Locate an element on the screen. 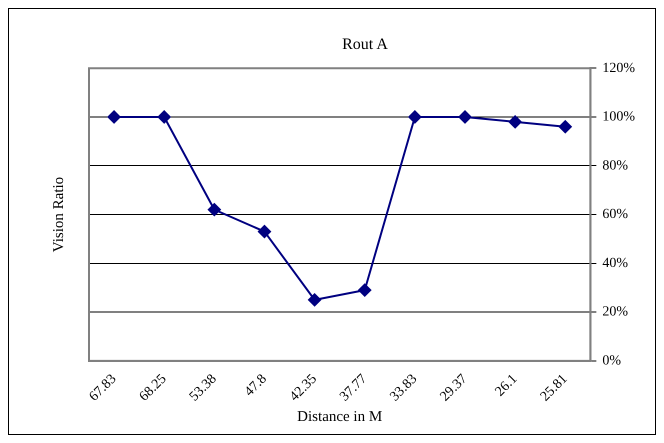 This screenshot has height=443, width=664. y-tick-label: 100% is located at coordinates (619, 117).